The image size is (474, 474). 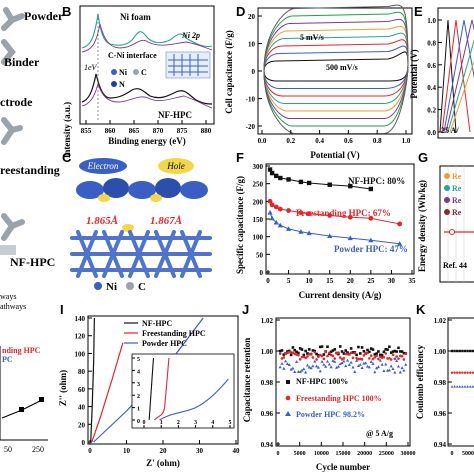 What do you see at coordinates (468, 454) in the screenshot?
I see `panel-k-xtick-label: 5000` at bounding box center [468, 454].